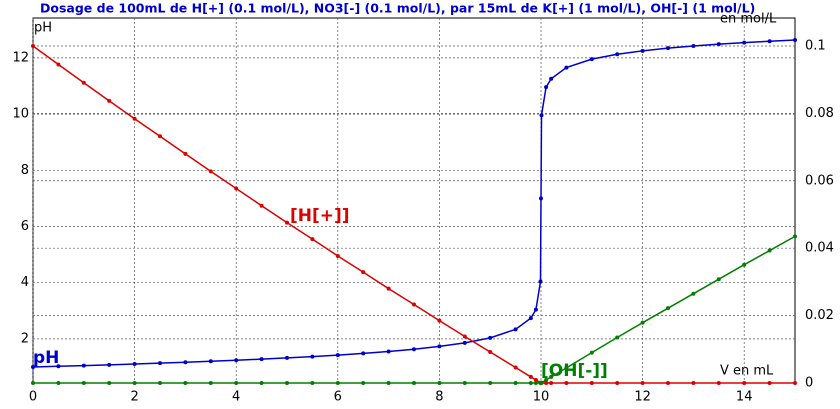  Describe the element at coordinates (320, 216) in the screenshot. I see `series-label: [H[+]]` at that location.